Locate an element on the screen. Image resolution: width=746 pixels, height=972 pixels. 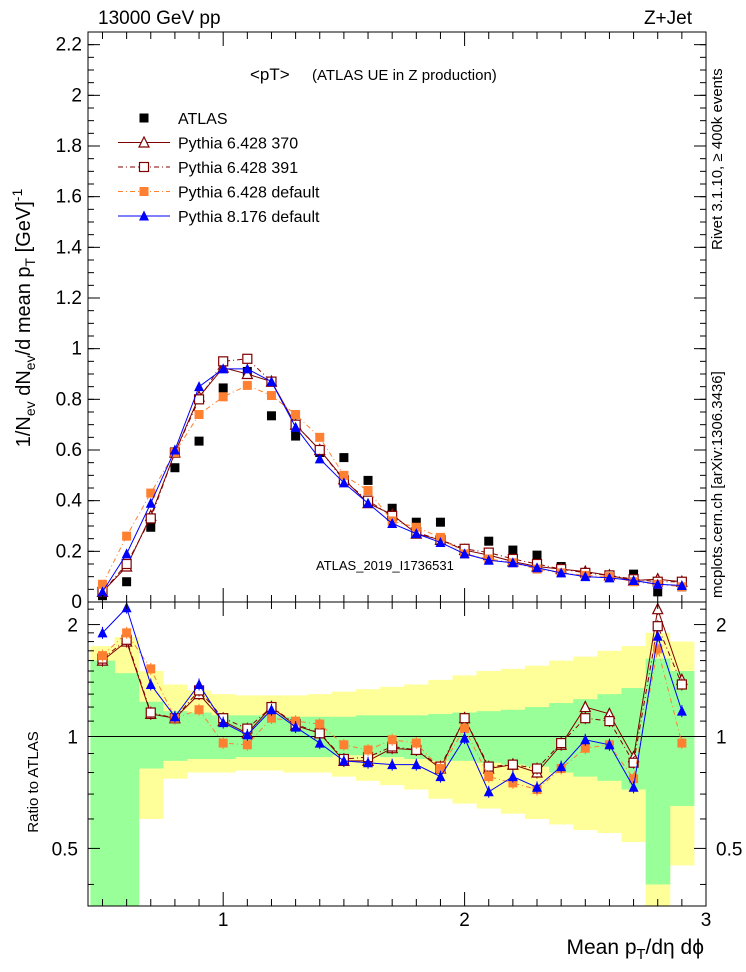
x-tick-label: 3 is located at coordinates (706, 920).